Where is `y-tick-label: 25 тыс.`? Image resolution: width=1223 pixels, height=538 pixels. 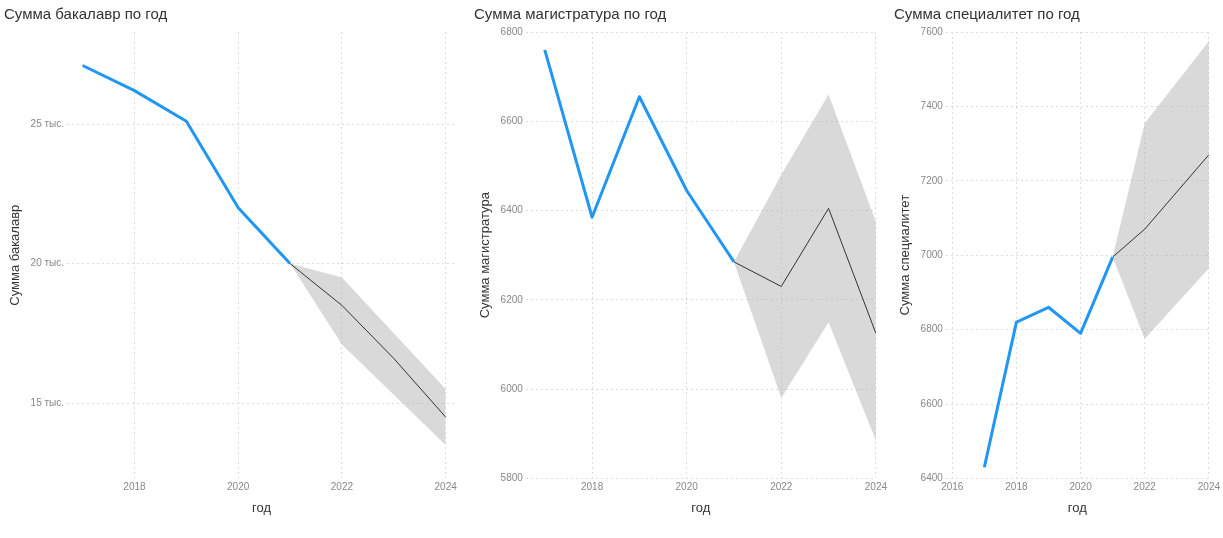
y-tick-label: 25 тыс. is located at coordinates (47, 123).